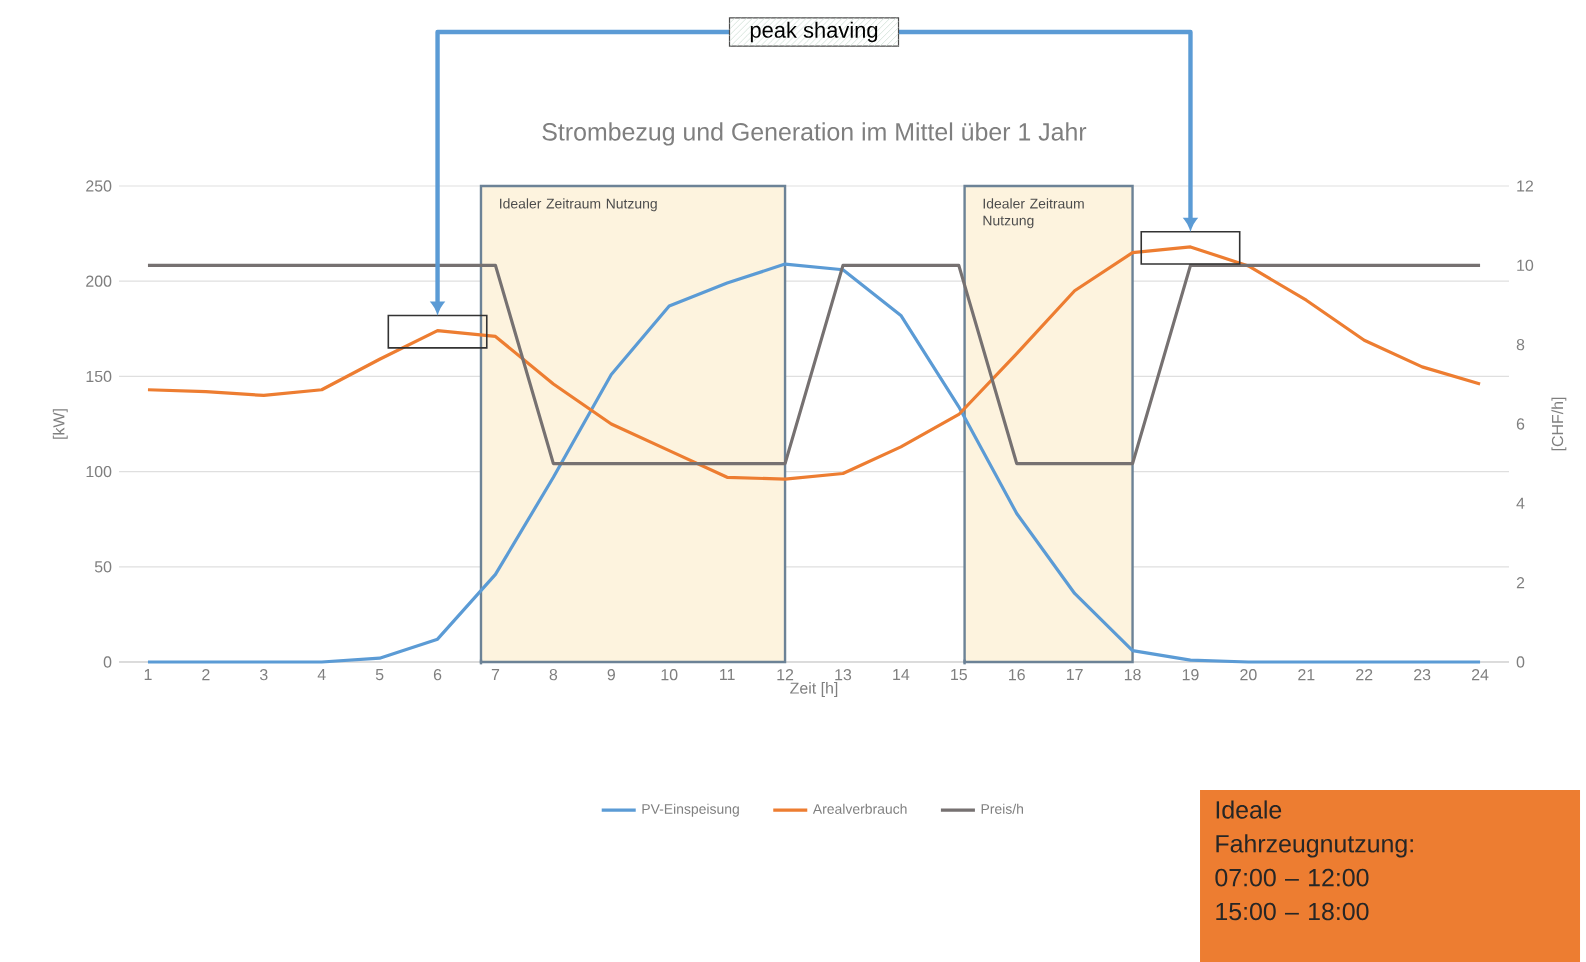  What do you see at coordinates (1314, 829) in the screenshot?
I see `text: Ideale Fahrzeugnutzung:` at bounding box center [1314, 829].